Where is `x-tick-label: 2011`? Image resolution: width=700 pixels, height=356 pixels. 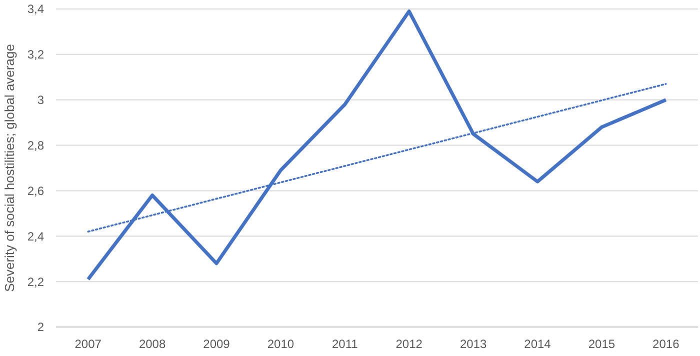 x-tick-label: 2011 is located at coordinates (345, 344).